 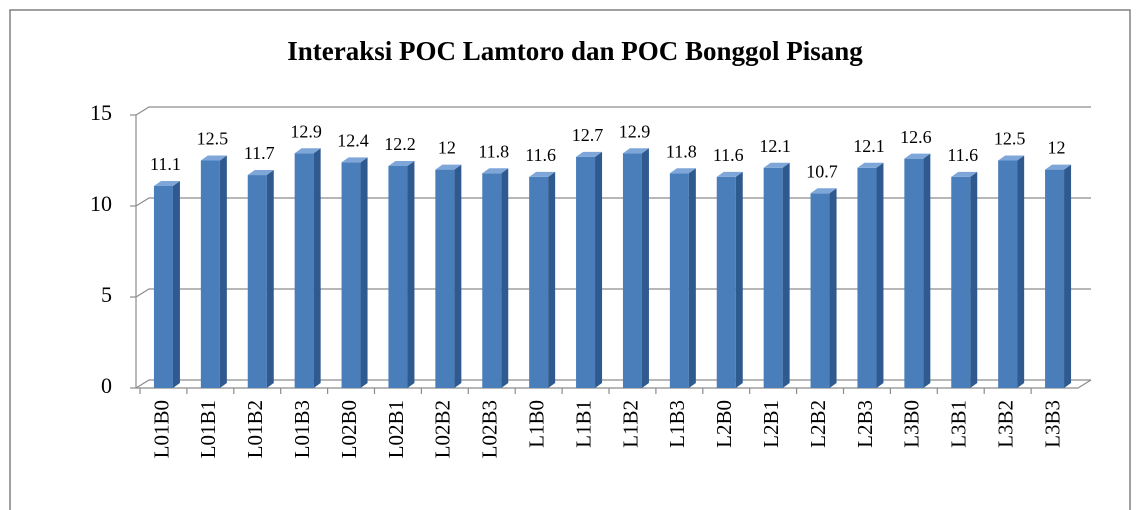 I want to click on data-label: 11.6, so click(x=540, y=155).